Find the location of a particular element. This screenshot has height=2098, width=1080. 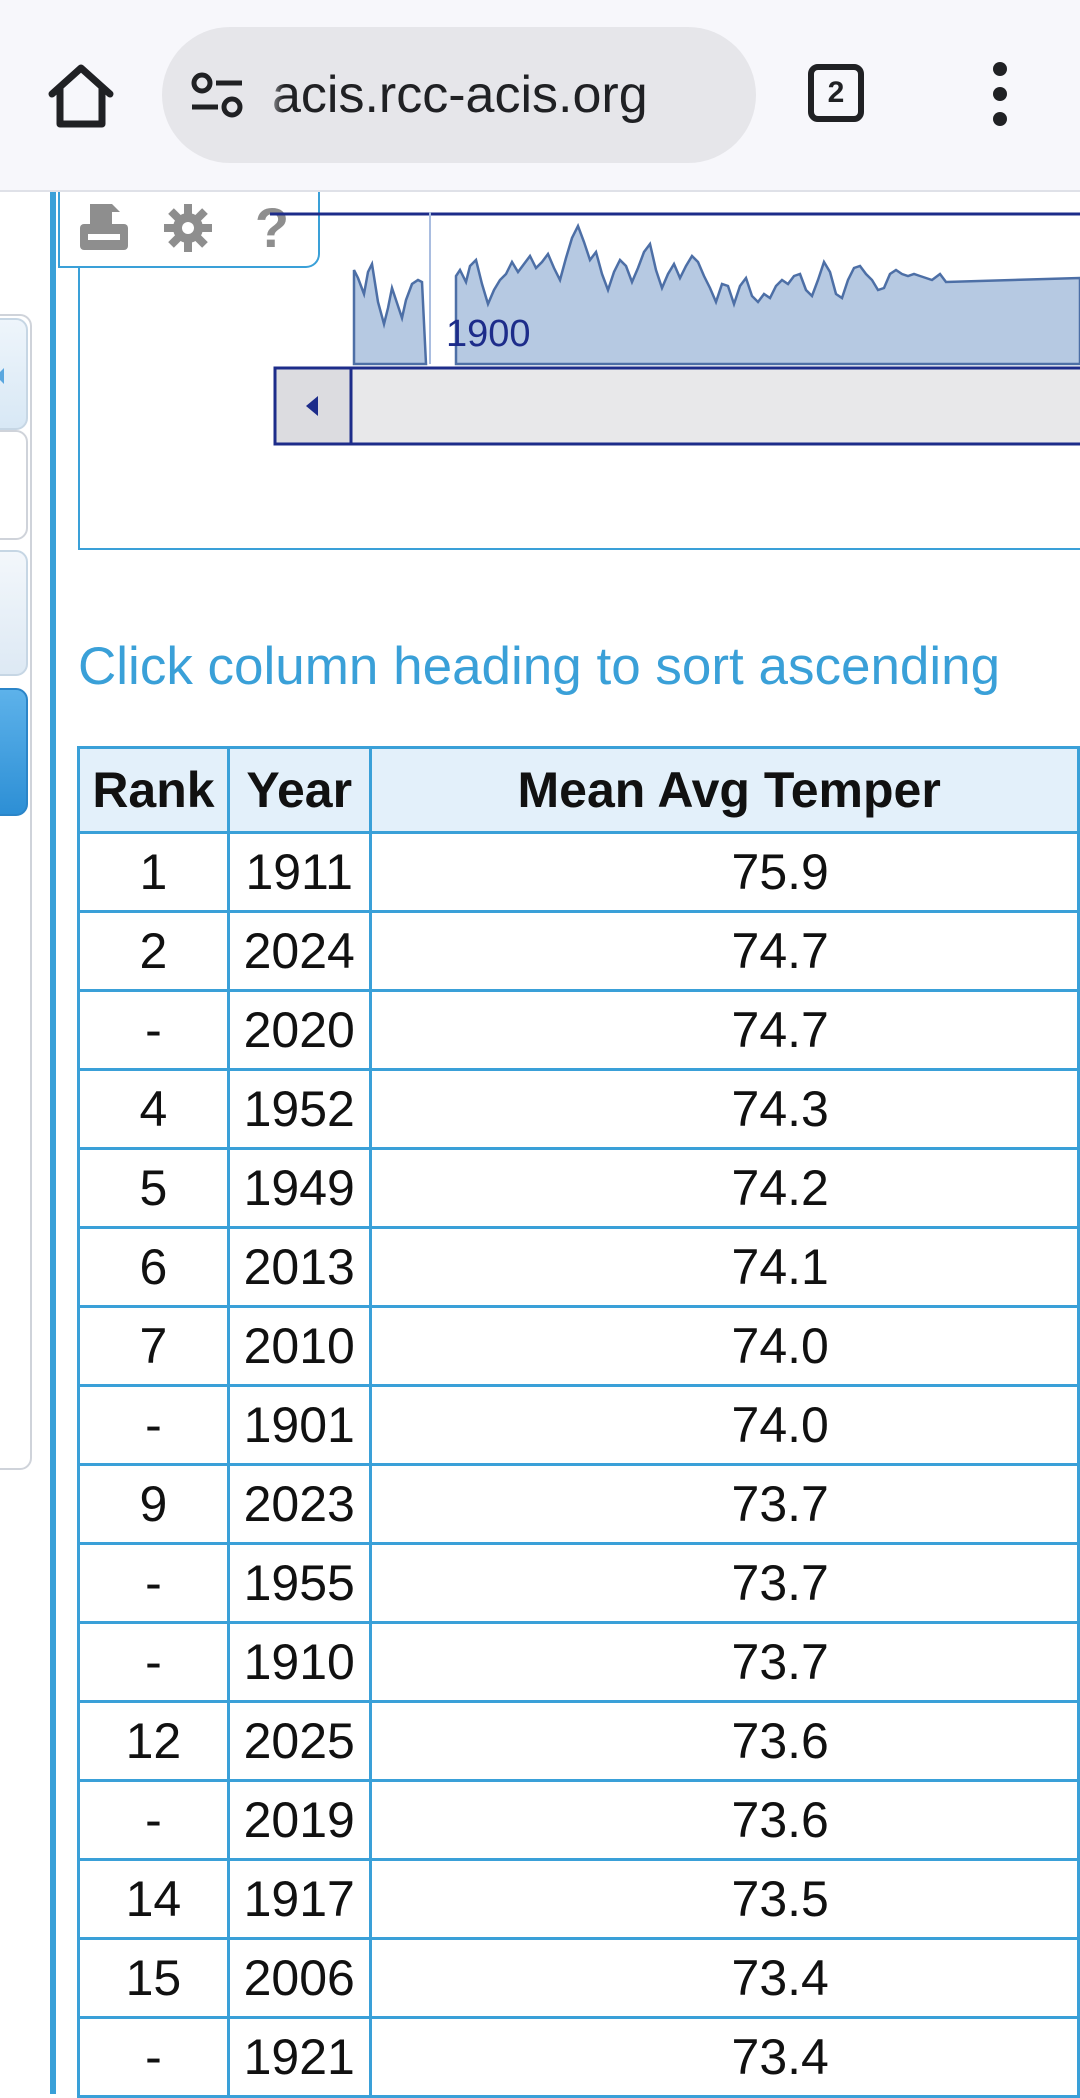

year-cell: 1921 is located at coordinates (299, 2057).